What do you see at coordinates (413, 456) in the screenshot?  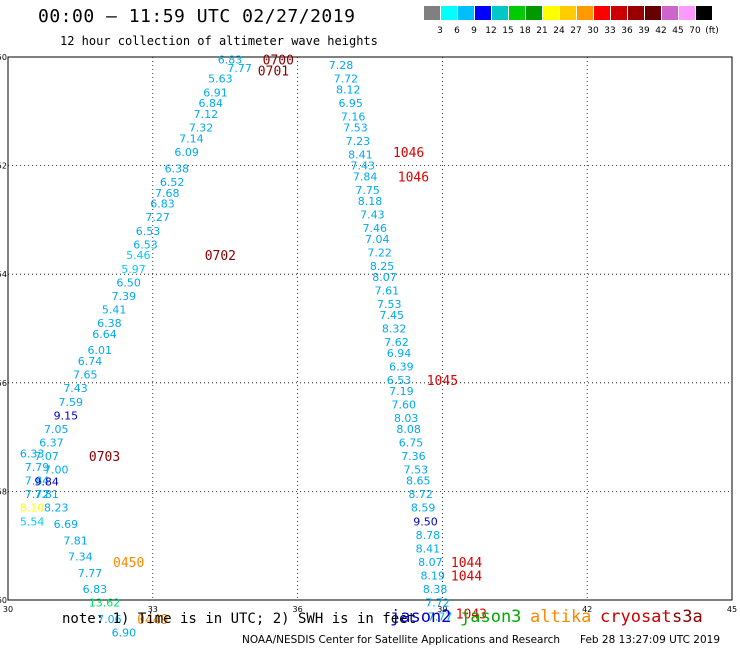 I see `swh-value: 7.36` at bounding box center [413, 456].